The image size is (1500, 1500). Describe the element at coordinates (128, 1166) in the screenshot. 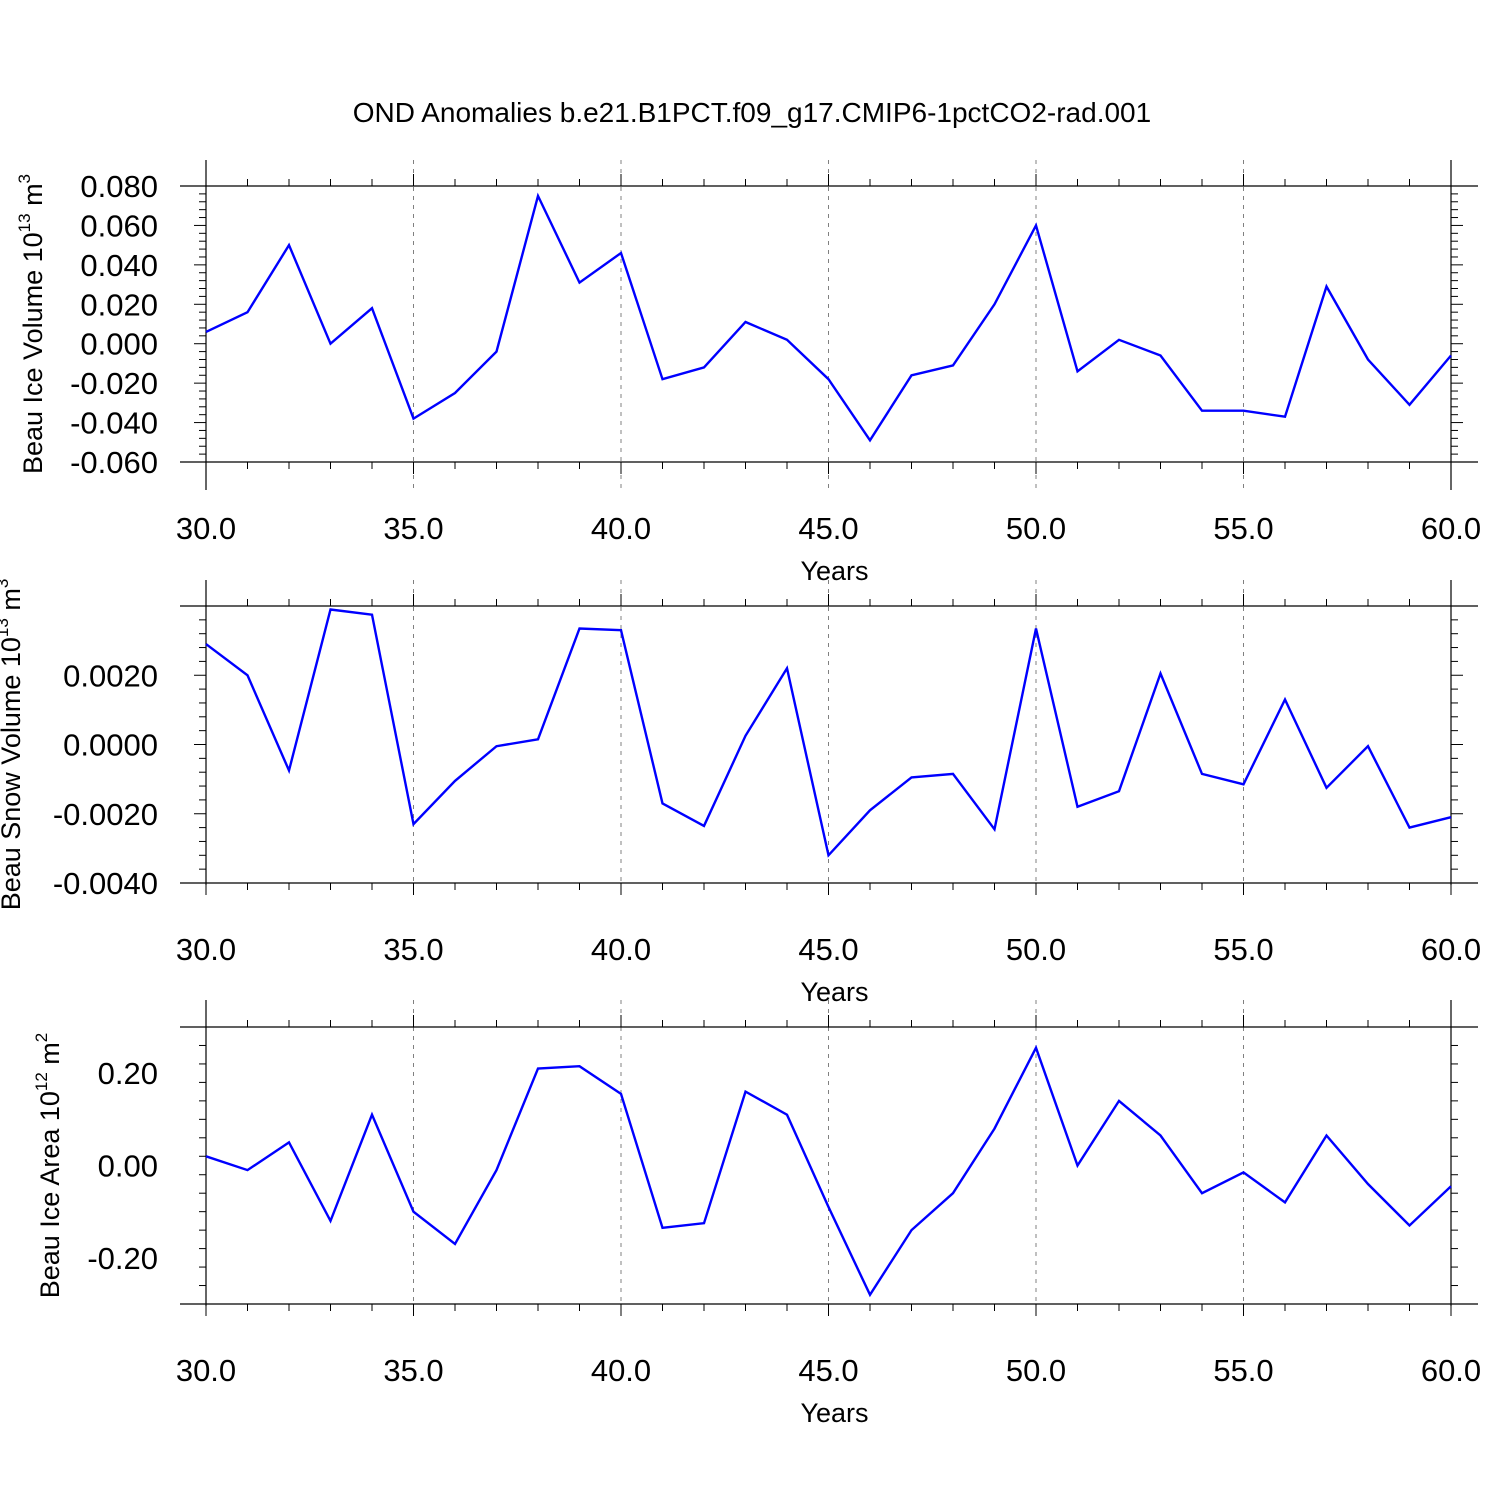

I see `y-tick-label: 0.00` at that location.